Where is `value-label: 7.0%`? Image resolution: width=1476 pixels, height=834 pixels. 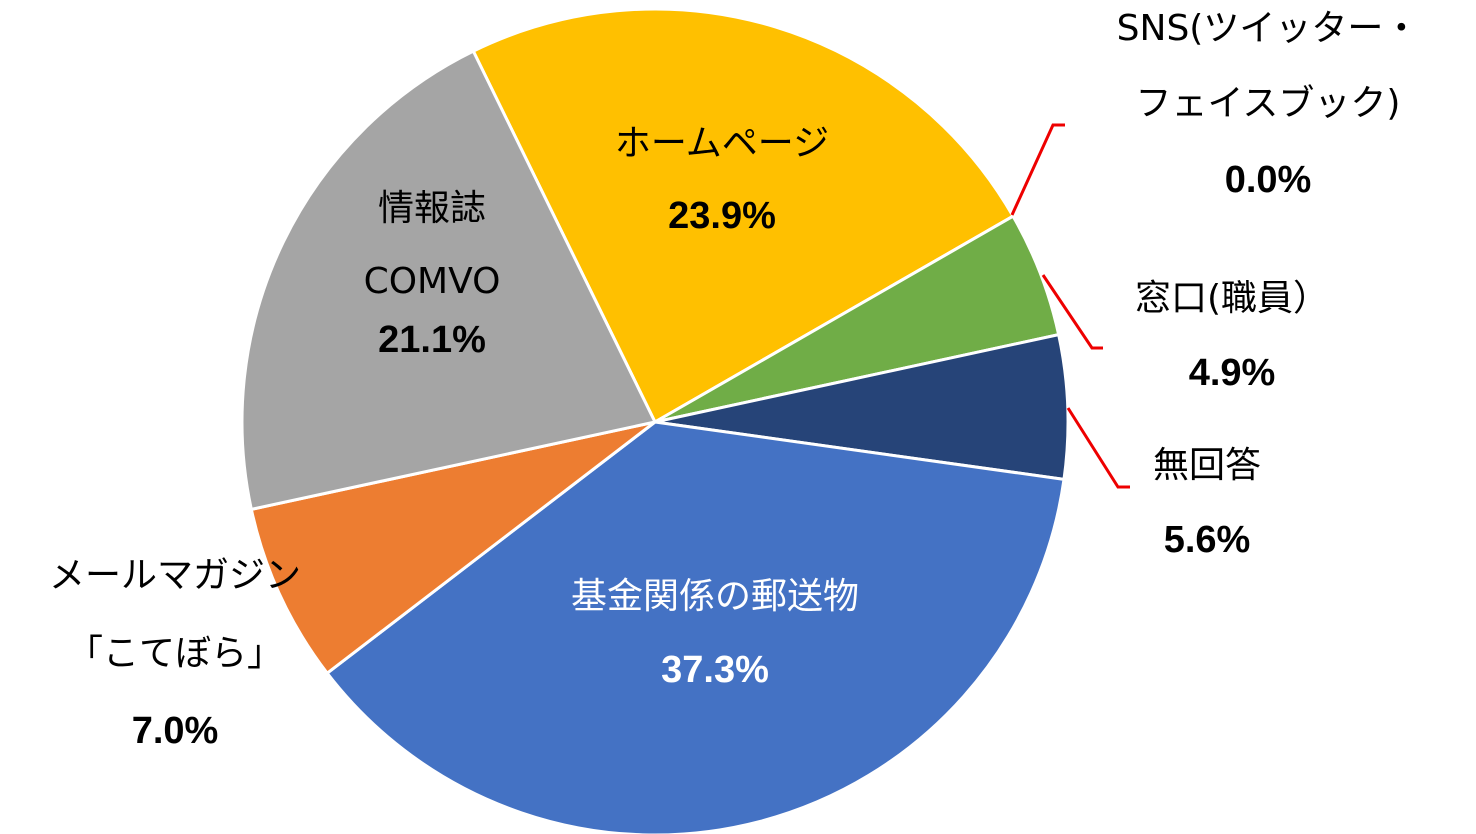
value-label: 7.0% is located at coordinates (175, 731).